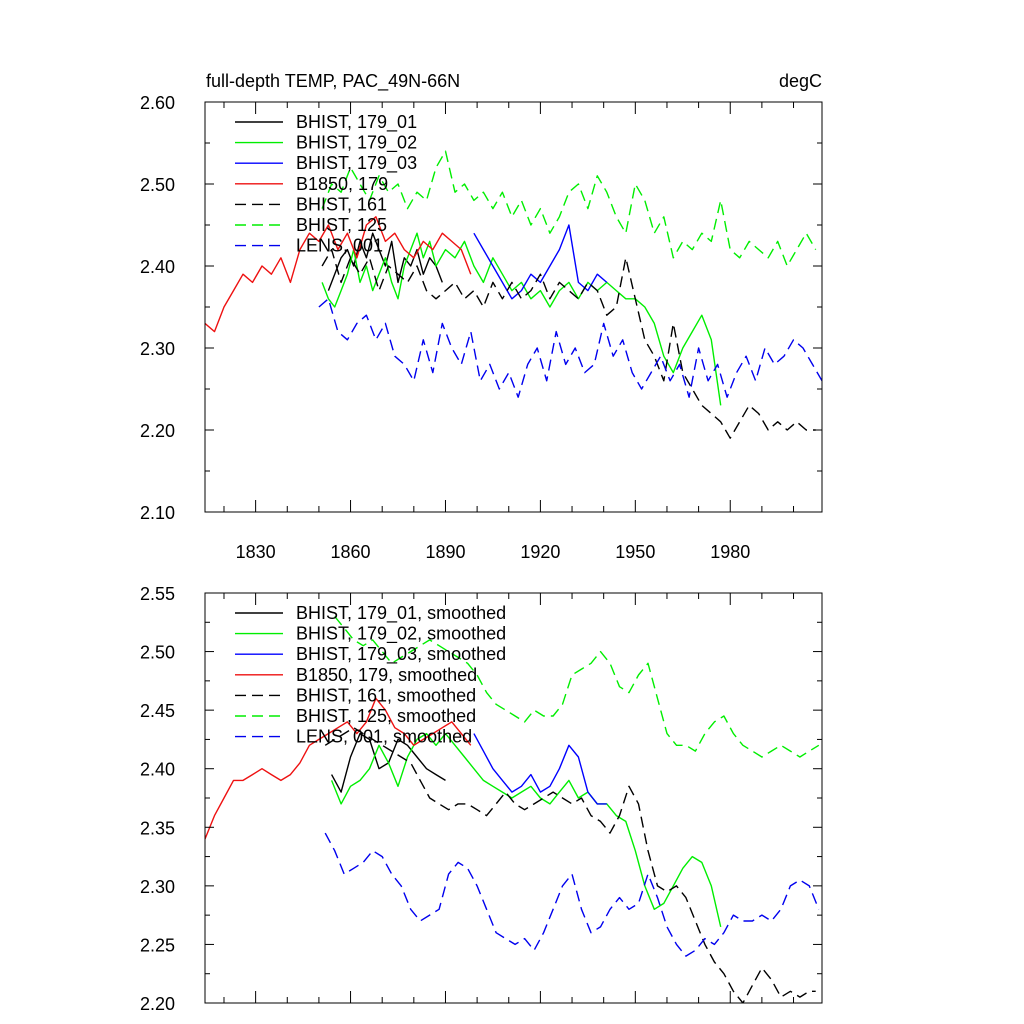  Describe the element at coordinates (401, 634) in the screenshot. I see `panel2-legend-label: BHIST, 179_02, smoothed` at that location.